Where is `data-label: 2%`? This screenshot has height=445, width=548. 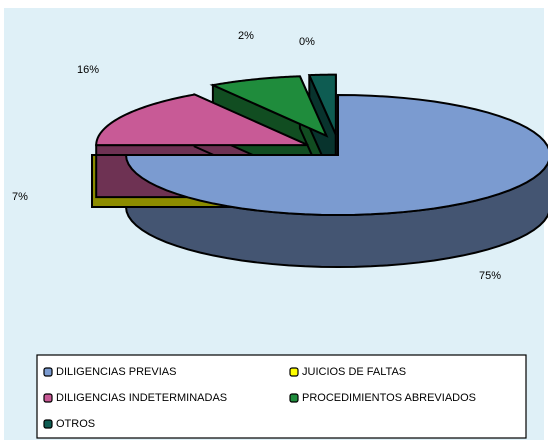 data-label: 2% is located at coordinates (246, 36).